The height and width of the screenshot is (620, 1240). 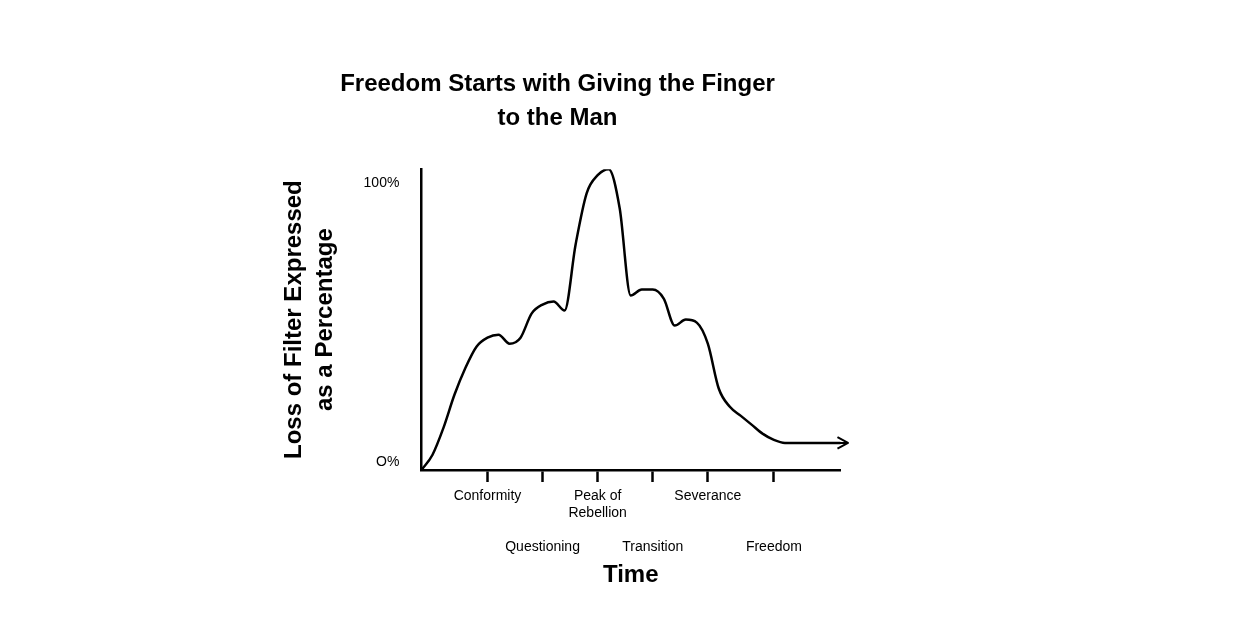 I want to click on x-axis-title: Time, so click(x=630, y=574).